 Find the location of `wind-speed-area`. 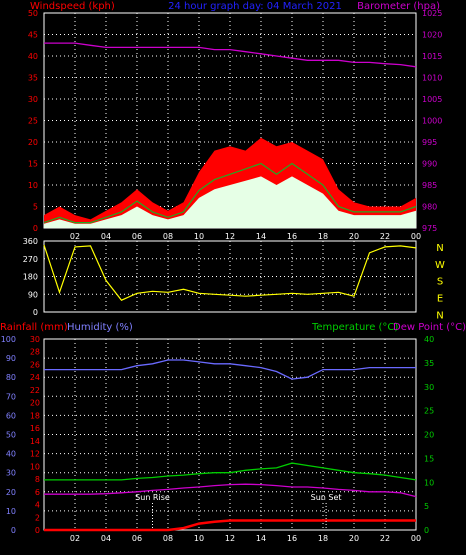

wind-speed-area is located at coordinates (230, 202).